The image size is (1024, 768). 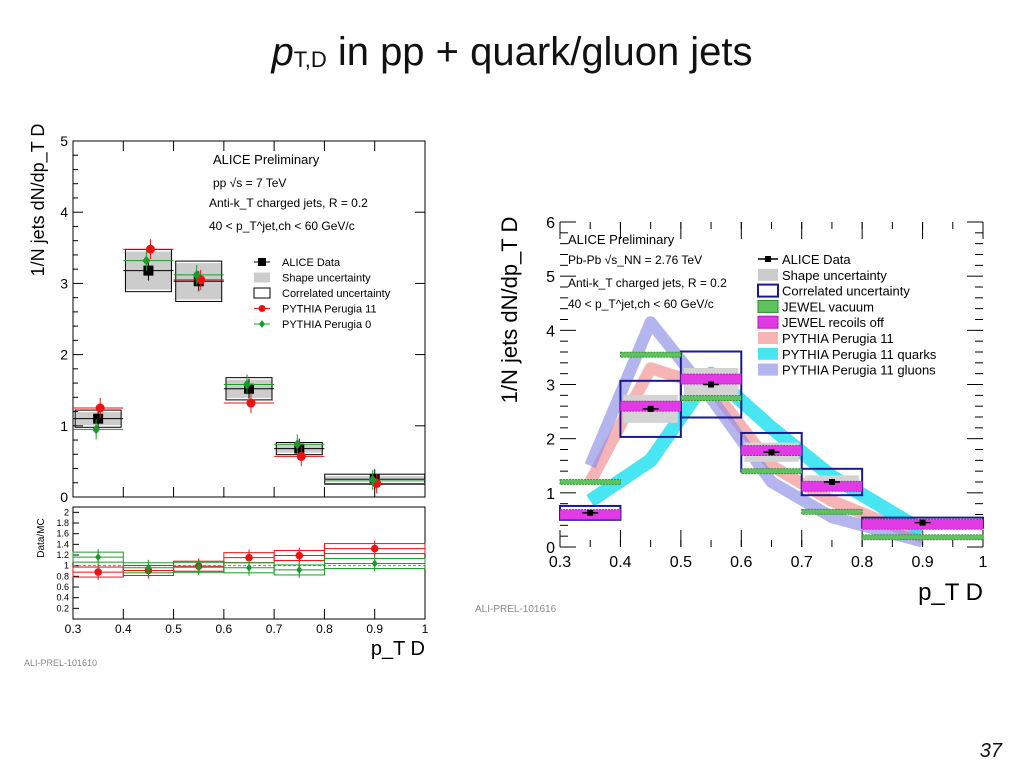 What do you see at coordinates (922, 562) in the screenshot?
I see `right-xtick-label: 0.9` at bounding box center [922, 562].